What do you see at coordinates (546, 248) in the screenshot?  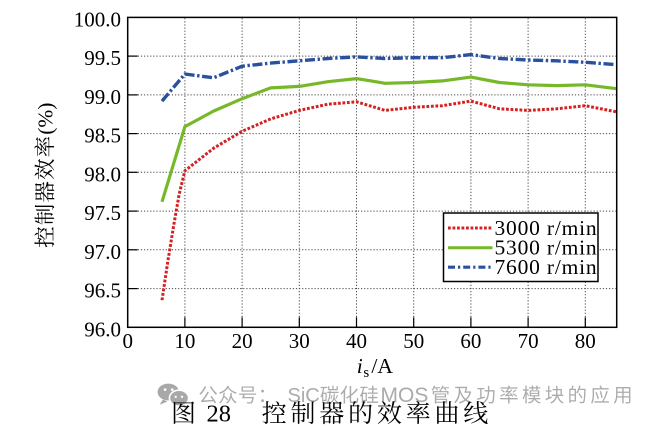 I see `svg-text: 5300 r/min` at bounding box center [546, 248].